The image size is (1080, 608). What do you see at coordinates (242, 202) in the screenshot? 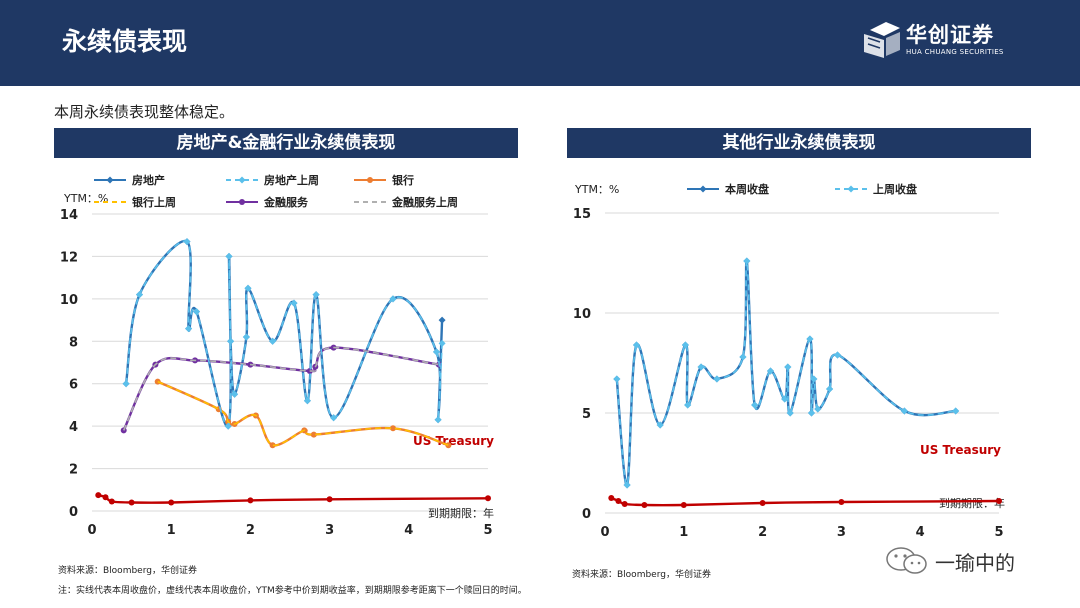
I see `legend-item-4-swatch-marker` at bounding box center [242, 202].